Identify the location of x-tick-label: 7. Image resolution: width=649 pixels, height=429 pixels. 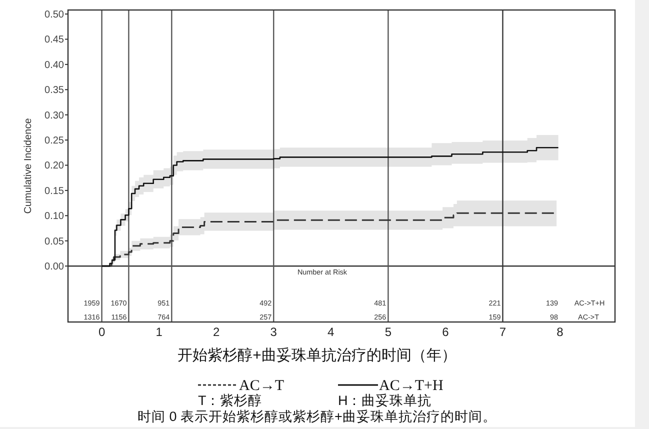
(502, 332).